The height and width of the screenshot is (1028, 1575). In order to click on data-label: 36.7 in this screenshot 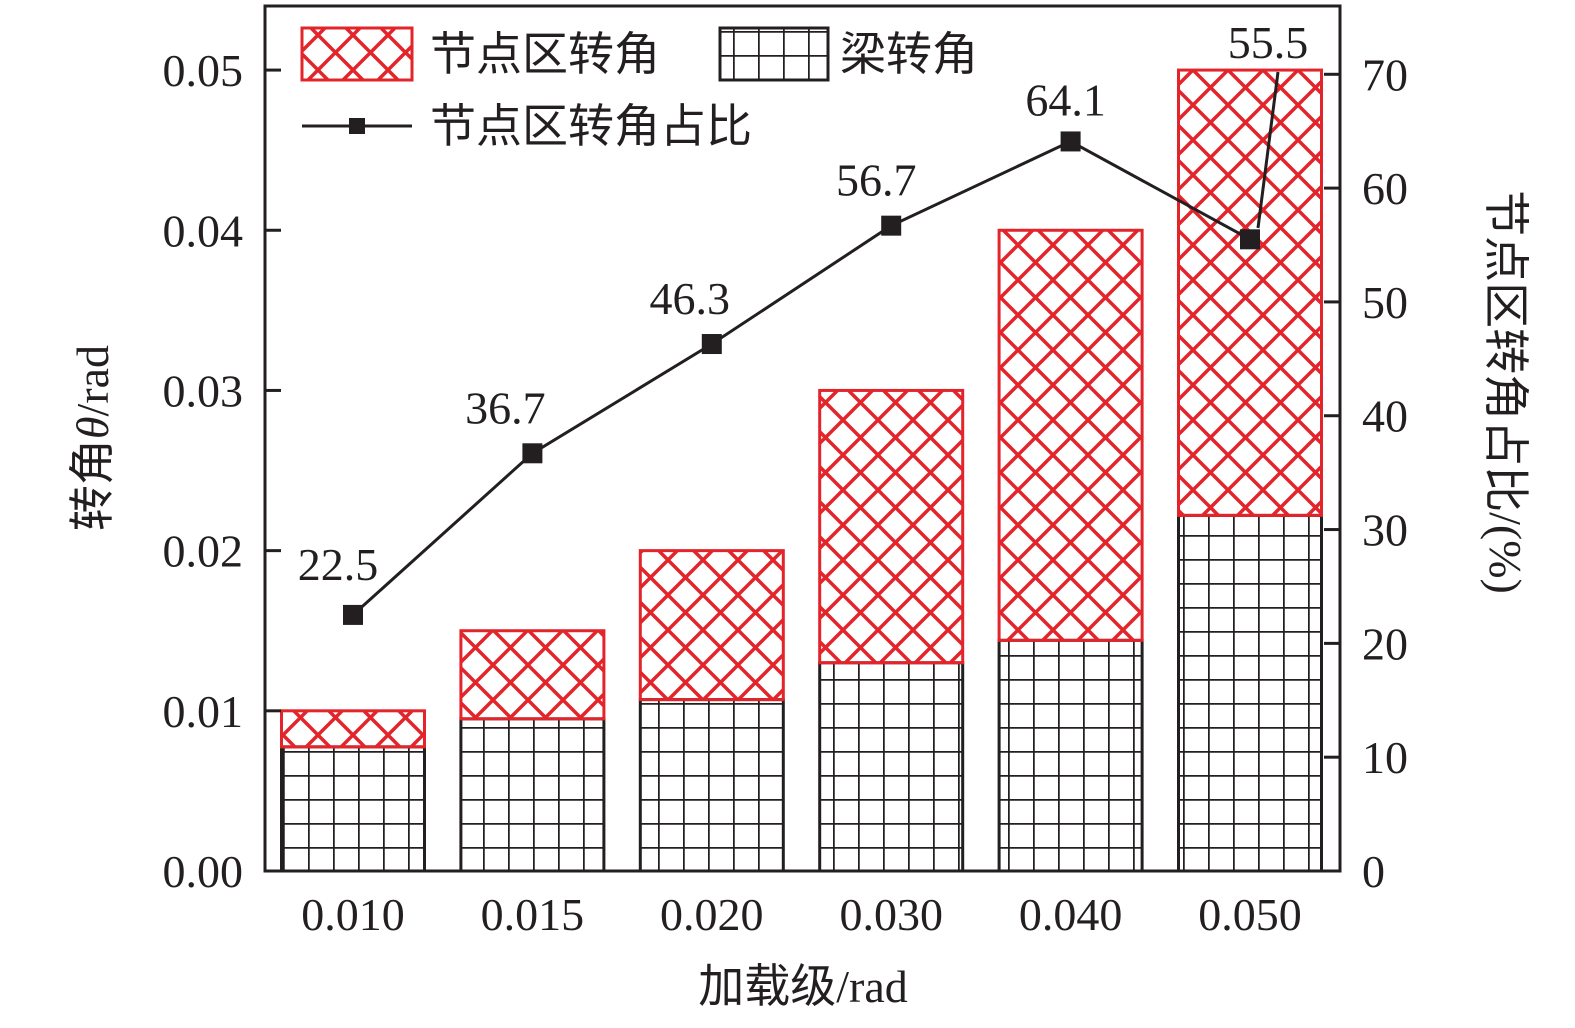, I will do `click(505, 407)`.